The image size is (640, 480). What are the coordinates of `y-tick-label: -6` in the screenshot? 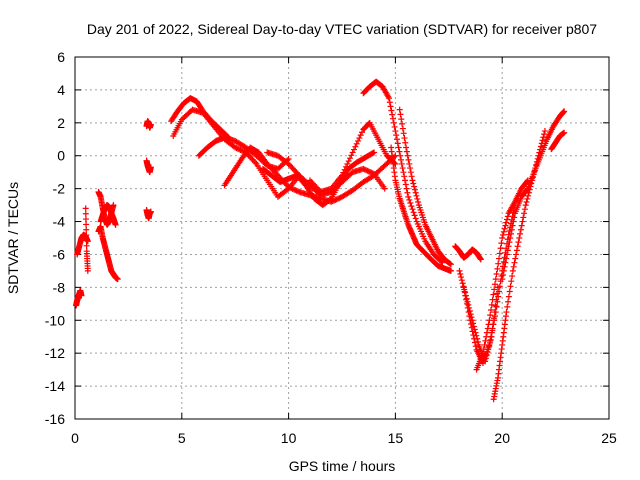 It's located at (59, 254).